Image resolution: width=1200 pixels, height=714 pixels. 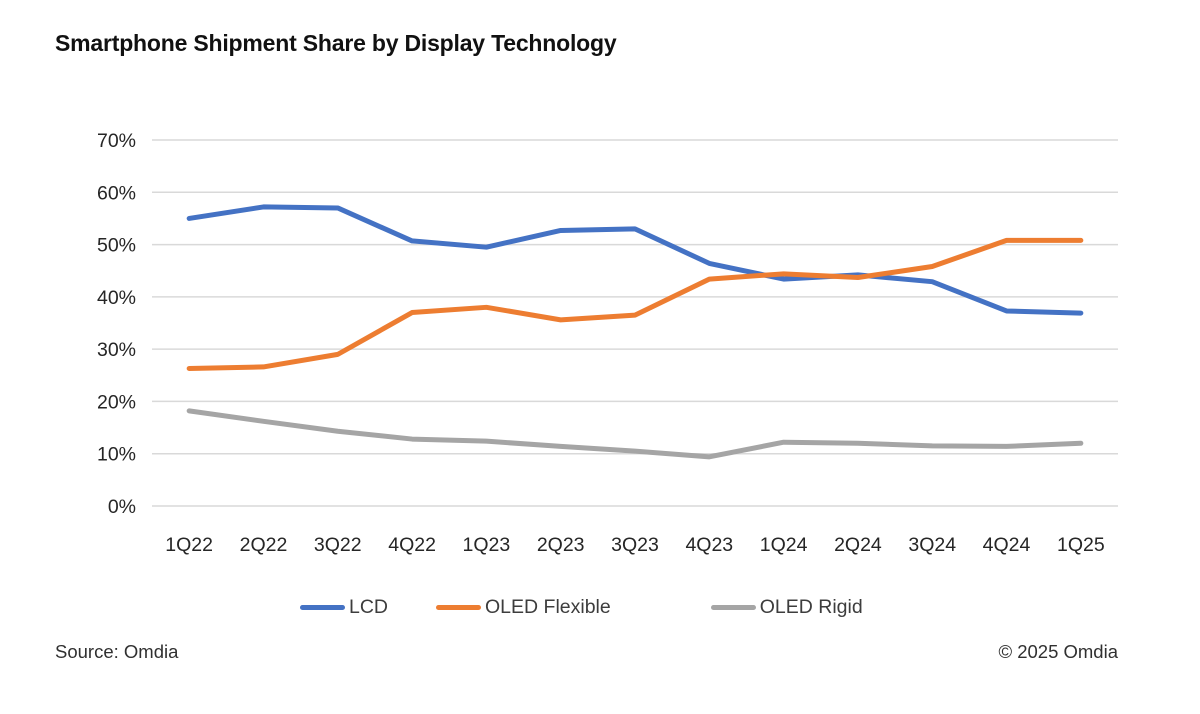 I want to click on x-axis-tick-label: 1Q25, so click(x=1081, y=545).